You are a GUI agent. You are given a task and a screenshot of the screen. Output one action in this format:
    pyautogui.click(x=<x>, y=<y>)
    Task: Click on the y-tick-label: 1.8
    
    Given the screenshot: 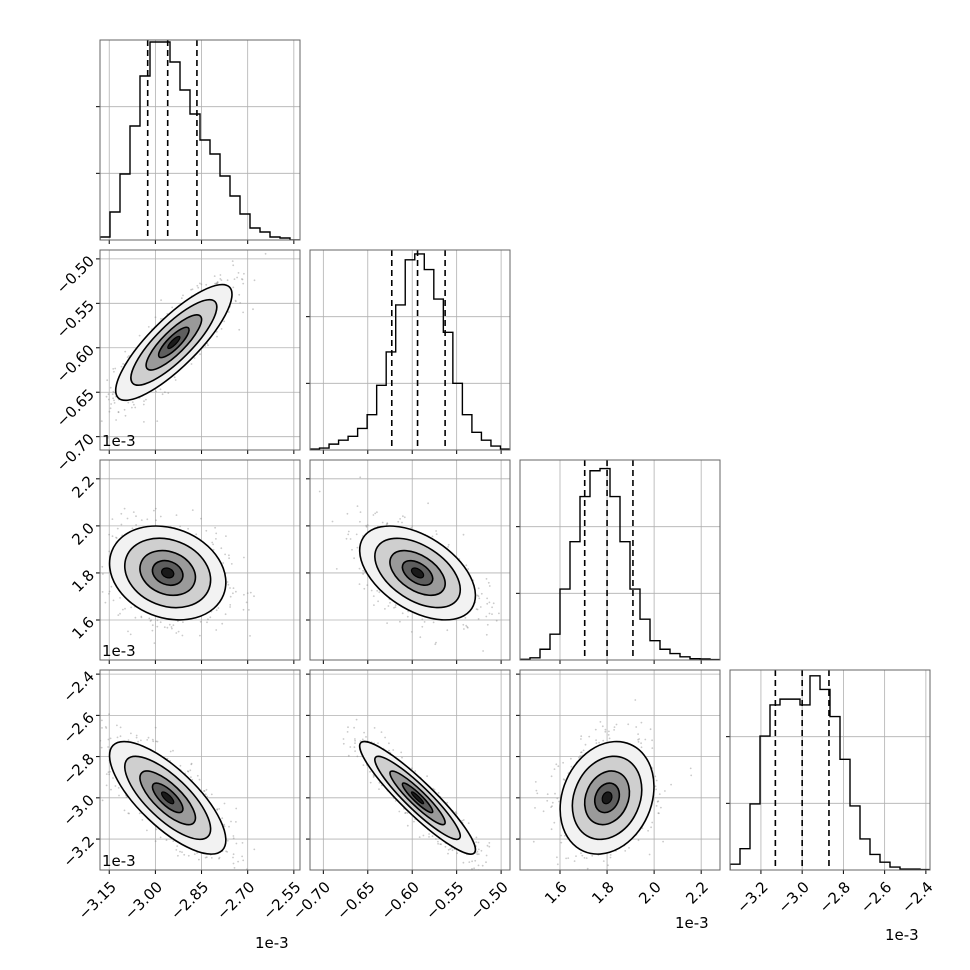 What is the action you would take?
    pyautogui.click(x=83, y=581)
    